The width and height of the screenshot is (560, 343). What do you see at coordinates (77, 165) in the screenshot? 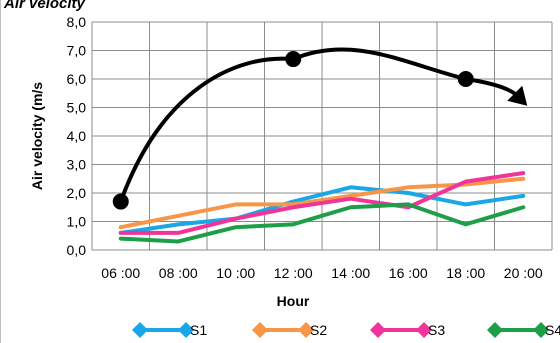
I see `y-tick-label: 3,0` at bounding box center [77, 165].